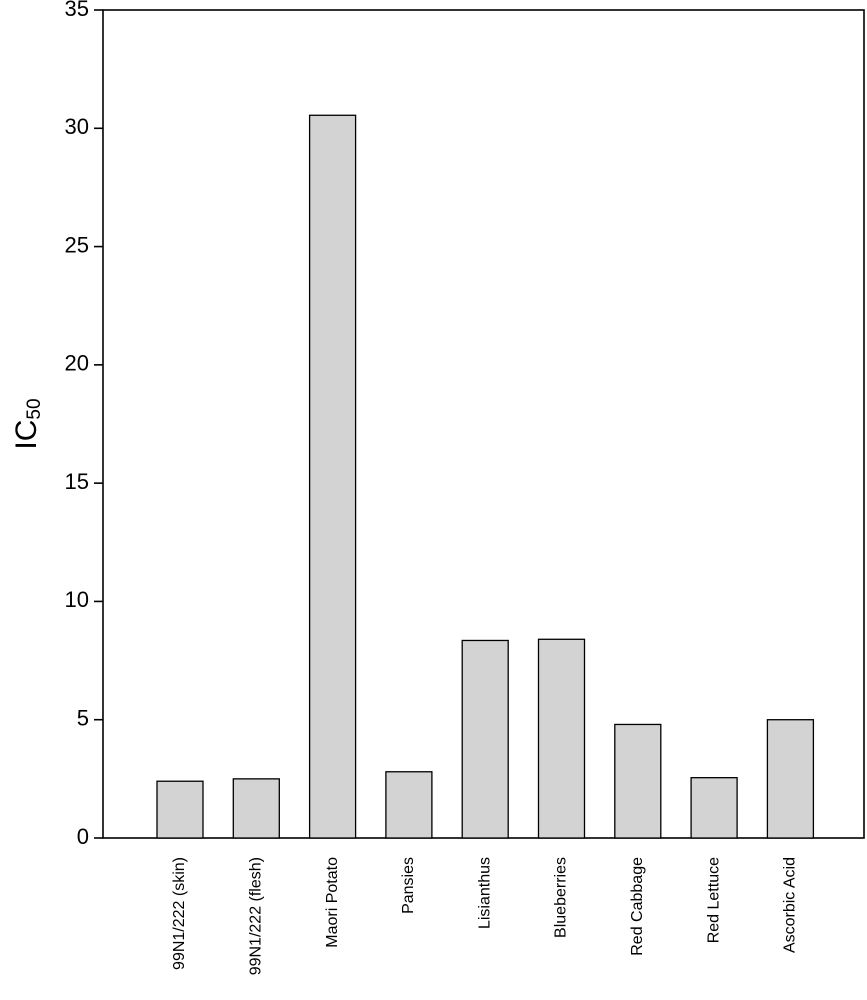  What do you see at coordinates (637, 906) in the screenshot?
I see `x-category-label: Red Cabbage` at bounding box center [637, 906].